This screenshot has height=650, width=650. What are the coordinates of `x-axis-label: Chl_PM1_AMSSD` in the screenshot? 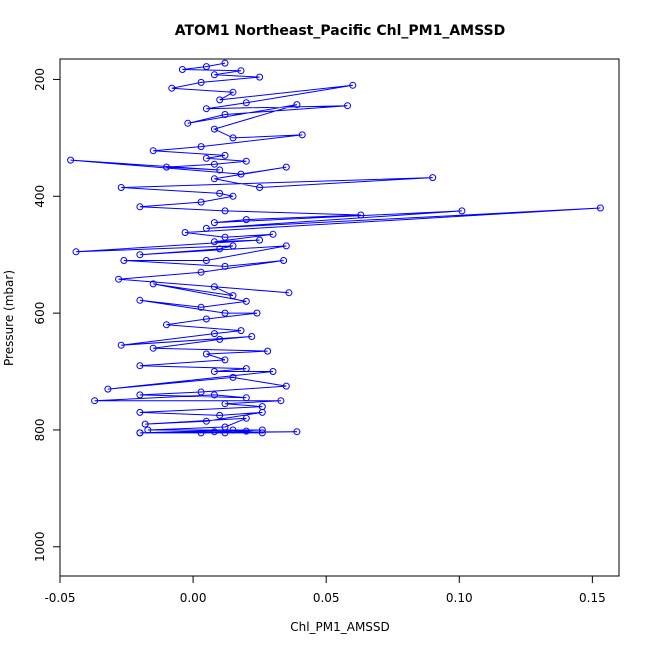 It's located at (340, 627).